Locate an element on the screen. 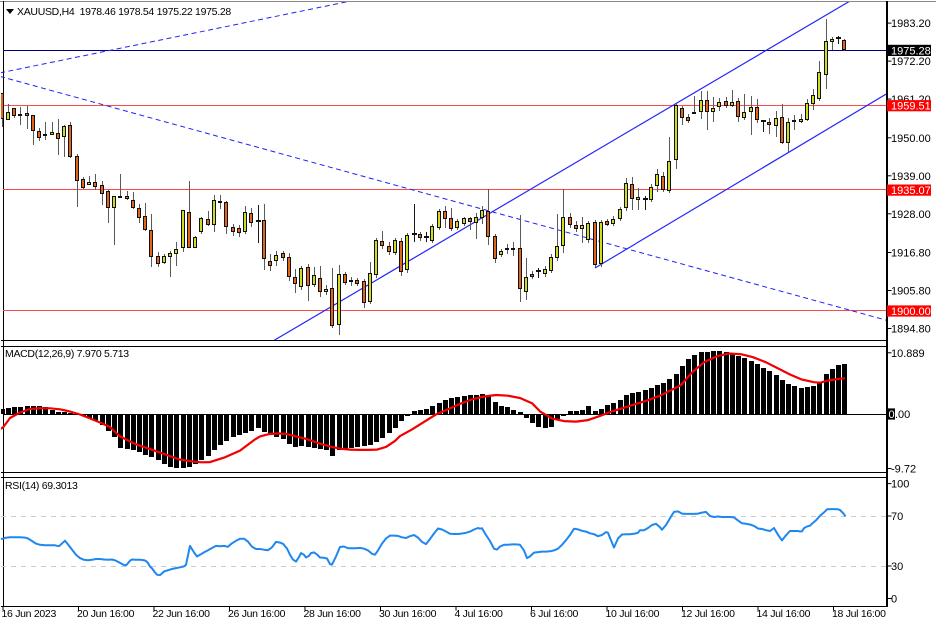 This screenshot has width=936, height=624. svg-text: 12 Jul 16:00 is located at coordinates (708, 614).